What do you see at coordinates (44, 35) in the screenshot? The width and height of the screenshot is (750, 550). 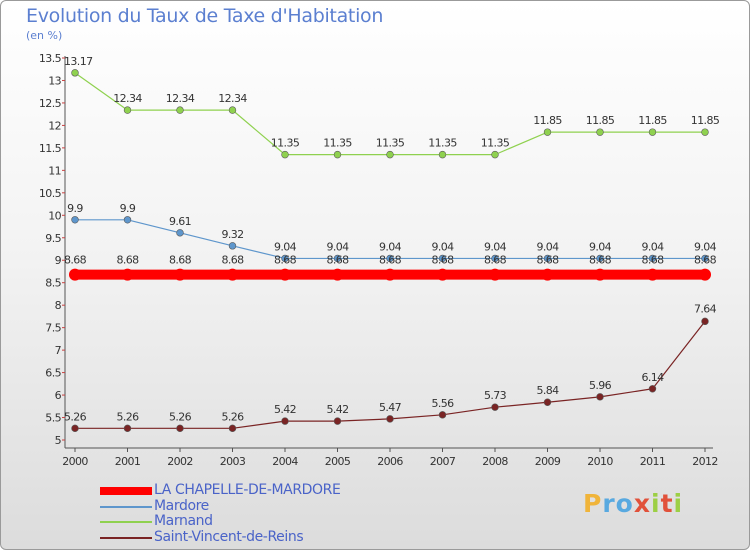 I see `chart-unit: (en %)` at bounding box center [44, 35].